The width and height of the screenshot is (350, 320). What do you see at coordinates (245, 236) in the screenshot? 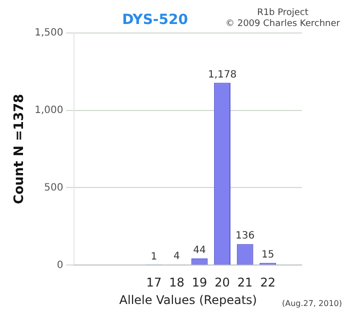
I see `data-label: 136` at bounding box center [245, 236].